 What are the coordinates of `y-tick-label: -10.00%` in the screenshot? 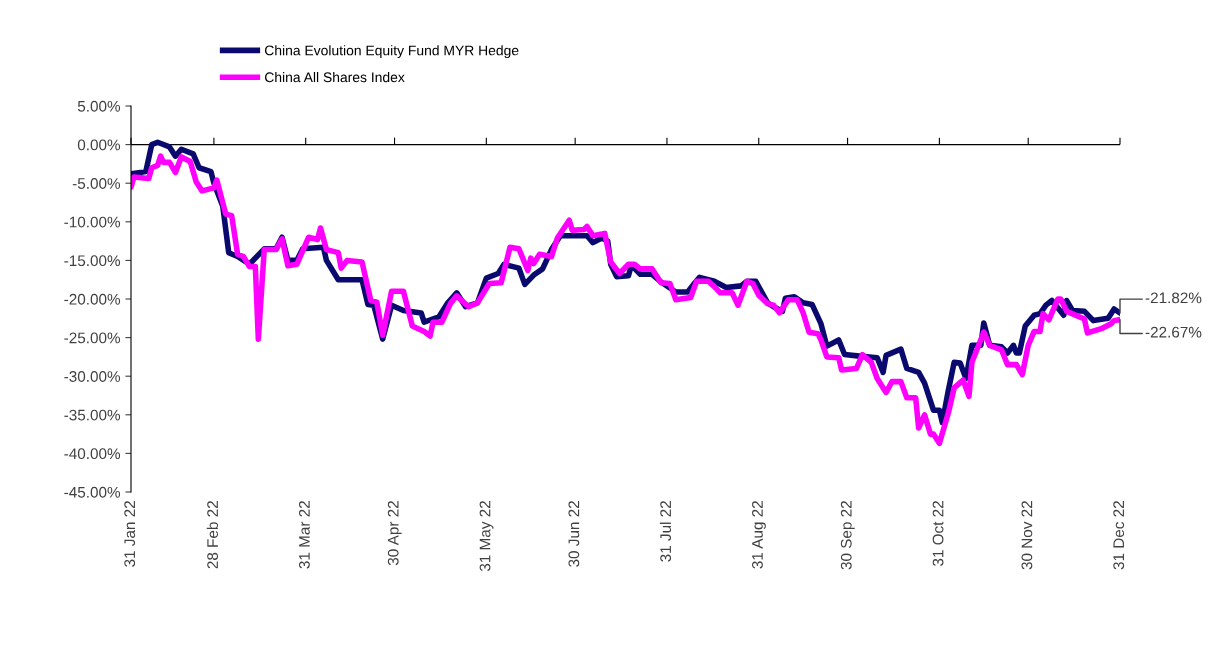 It's located at (92, 222).